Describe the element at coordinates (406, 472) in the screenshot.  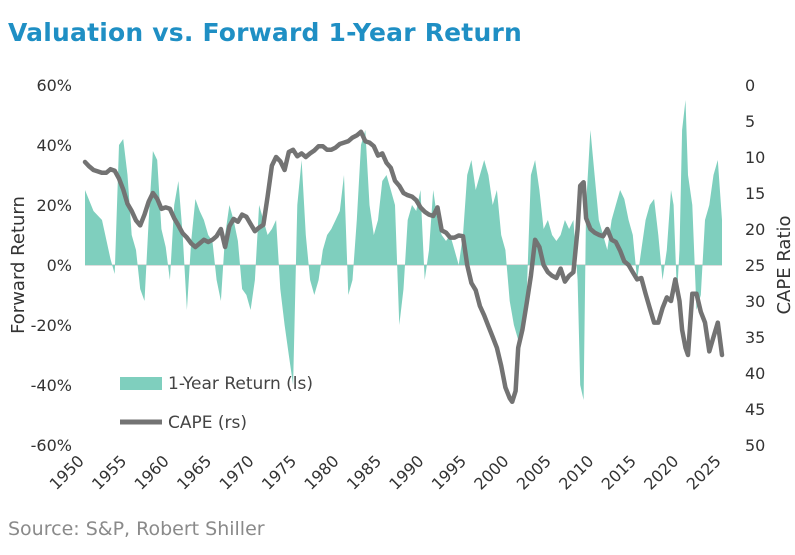
I see `x-tick-label: 1990` at that location.